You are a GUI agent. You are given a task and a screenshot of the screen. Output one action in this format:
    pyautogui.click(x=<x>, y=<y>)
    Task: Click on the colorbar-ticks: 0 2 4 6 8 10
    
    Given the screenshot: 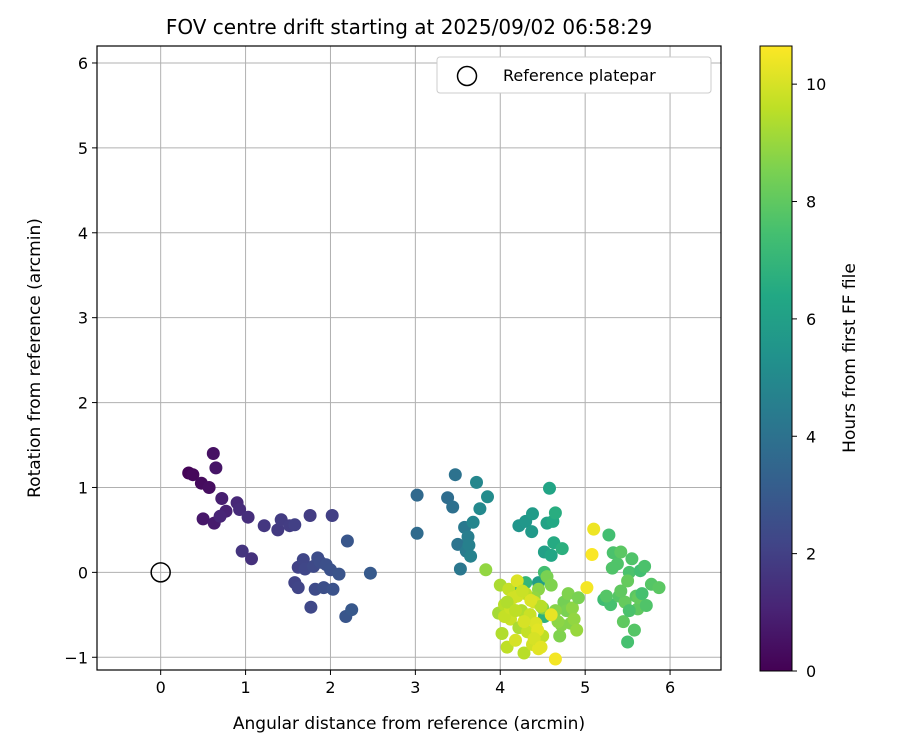 What is the action you would take?
    pyautogui.click(x=809, y=378)
    